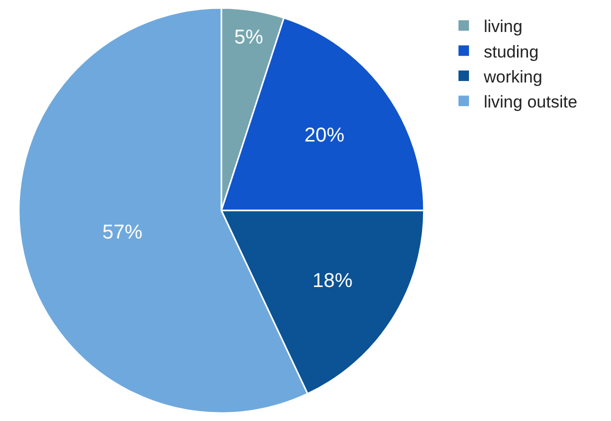 The width and height of the screenshot is (611, 421). What do you see at coordinates (122, 233) in the screenshot?
I see `data-label: 57%` at bounding box center [122, 233].